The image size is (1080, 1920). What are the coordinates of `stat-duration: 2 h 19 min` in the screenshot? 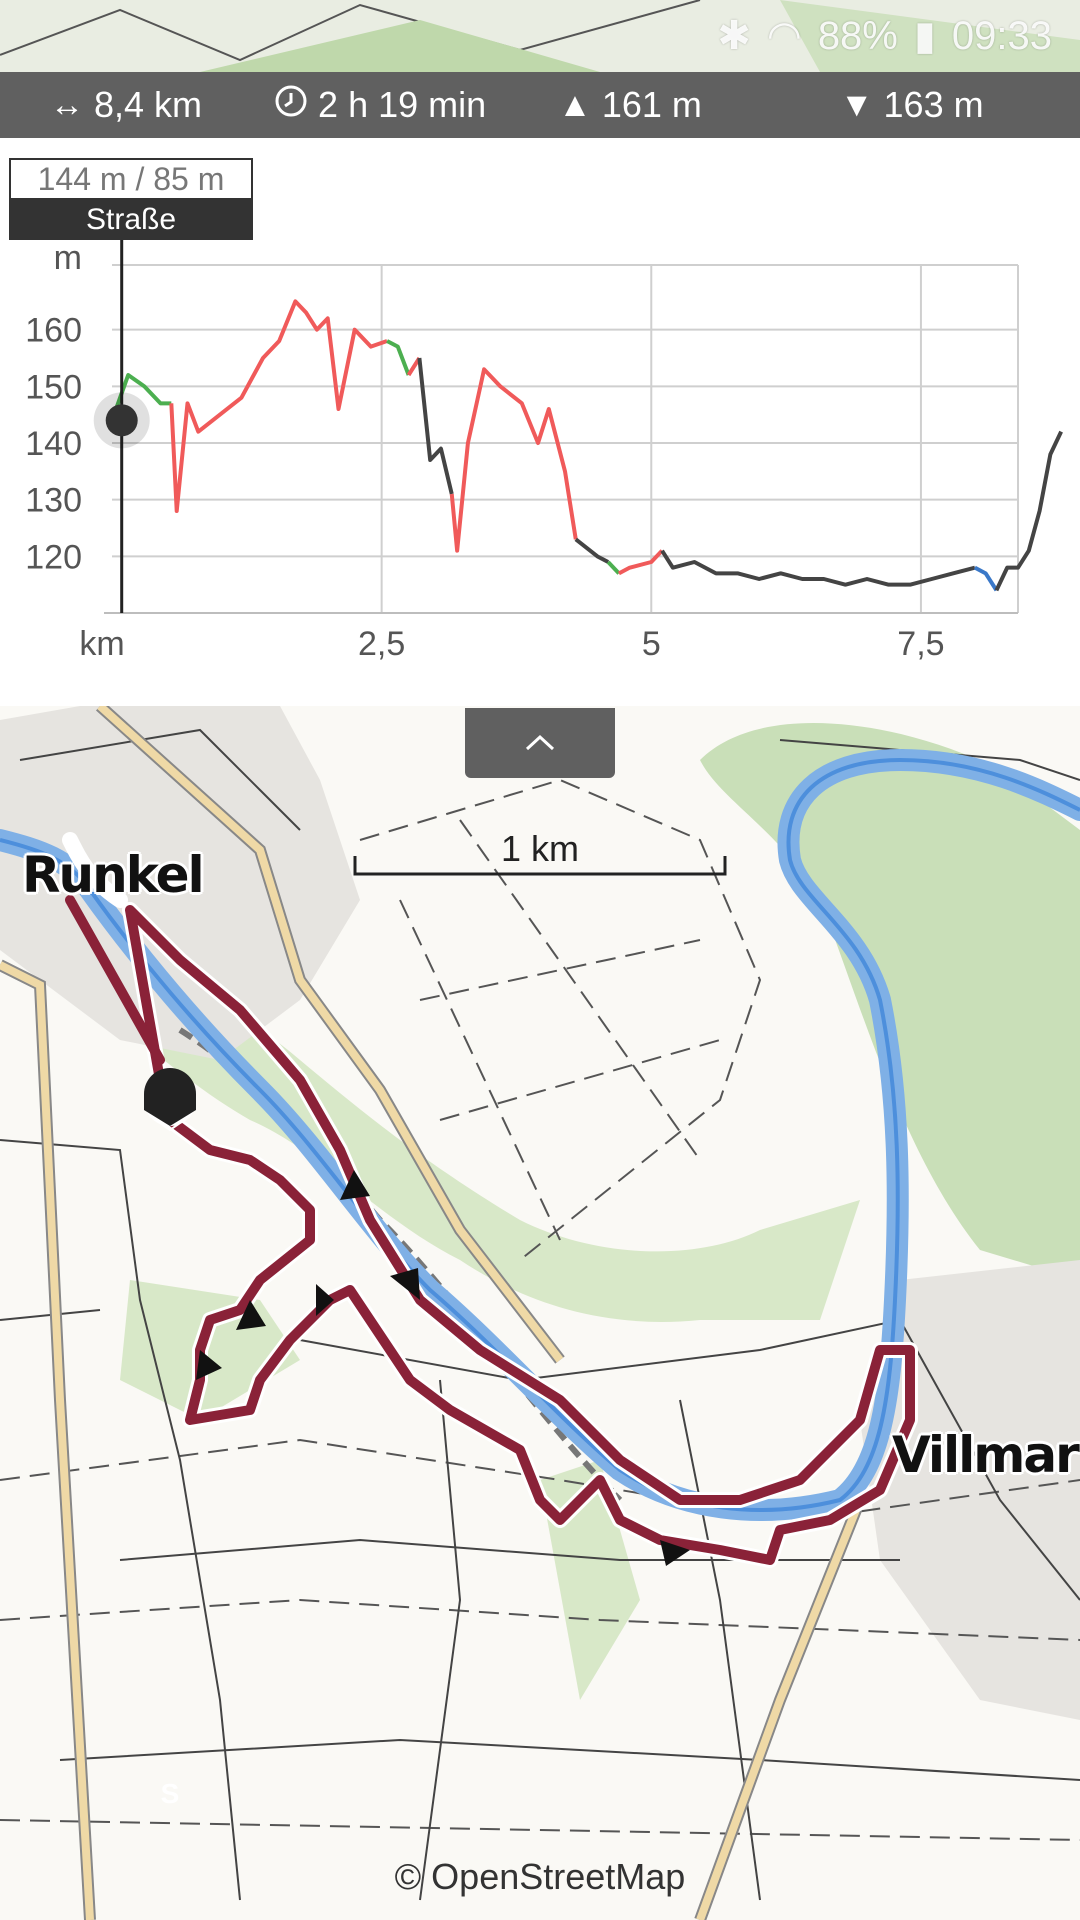 It's located at (380, 105).